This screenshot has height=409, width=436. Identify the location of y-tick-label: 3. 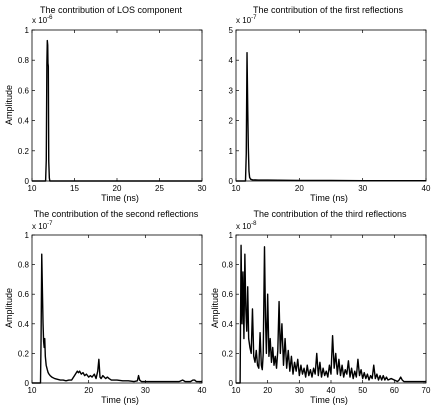
(231, 90).